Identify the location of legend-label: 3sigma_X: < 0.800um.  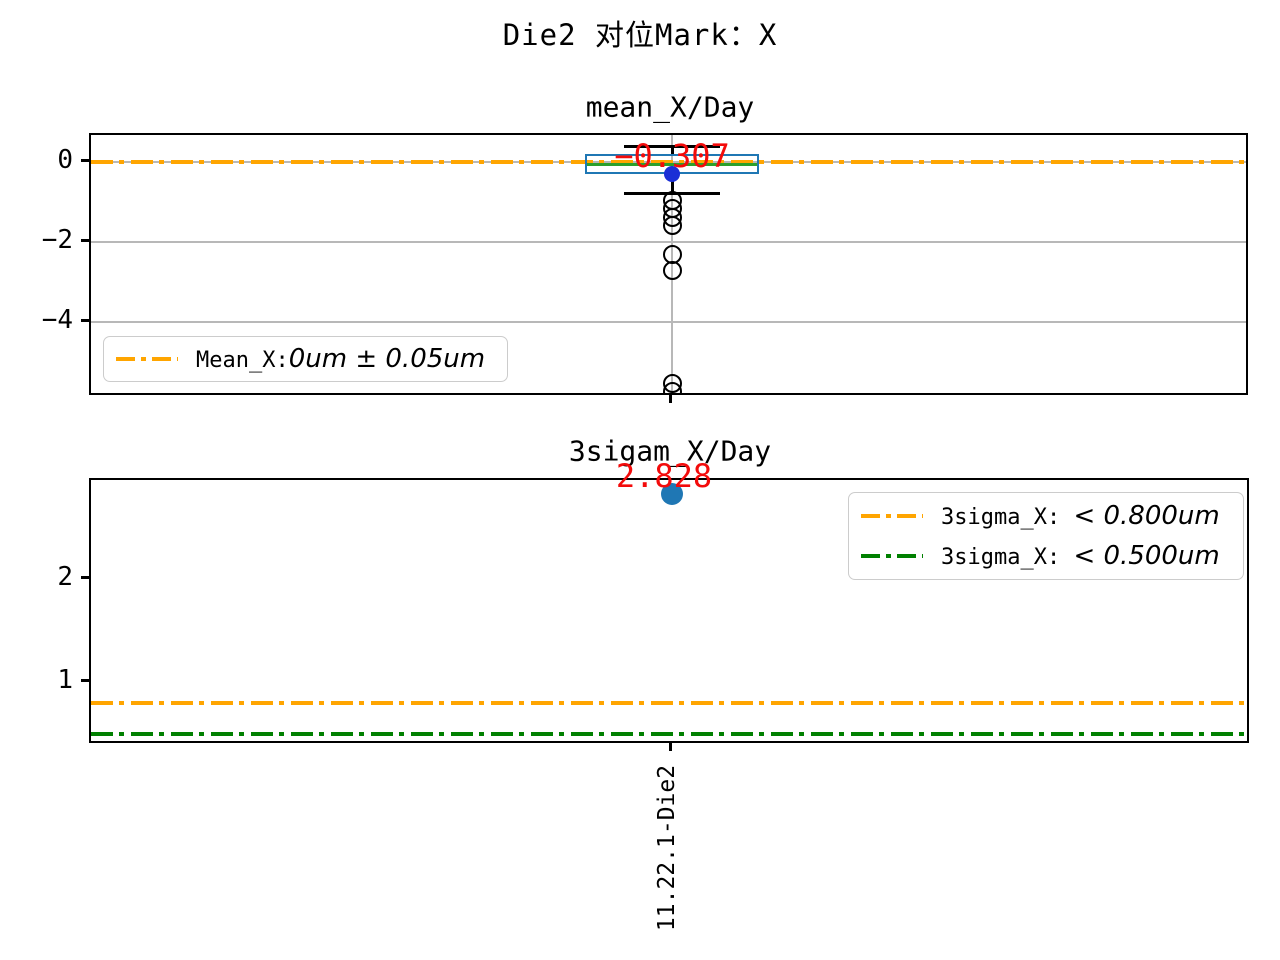
(1080, 516).